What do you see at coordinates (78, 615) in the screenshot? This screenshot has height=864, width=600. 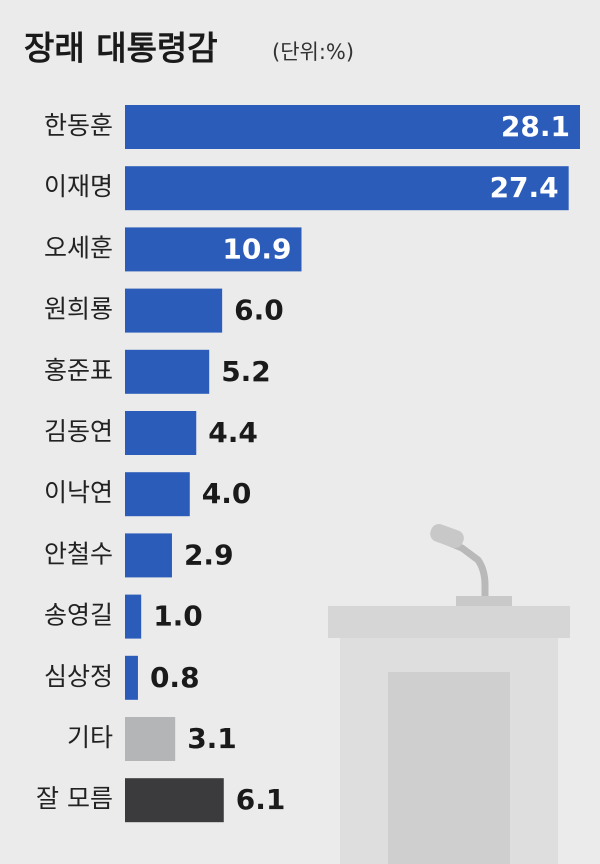 I see `category-label: 송영길` at bounding box center [78, 615].